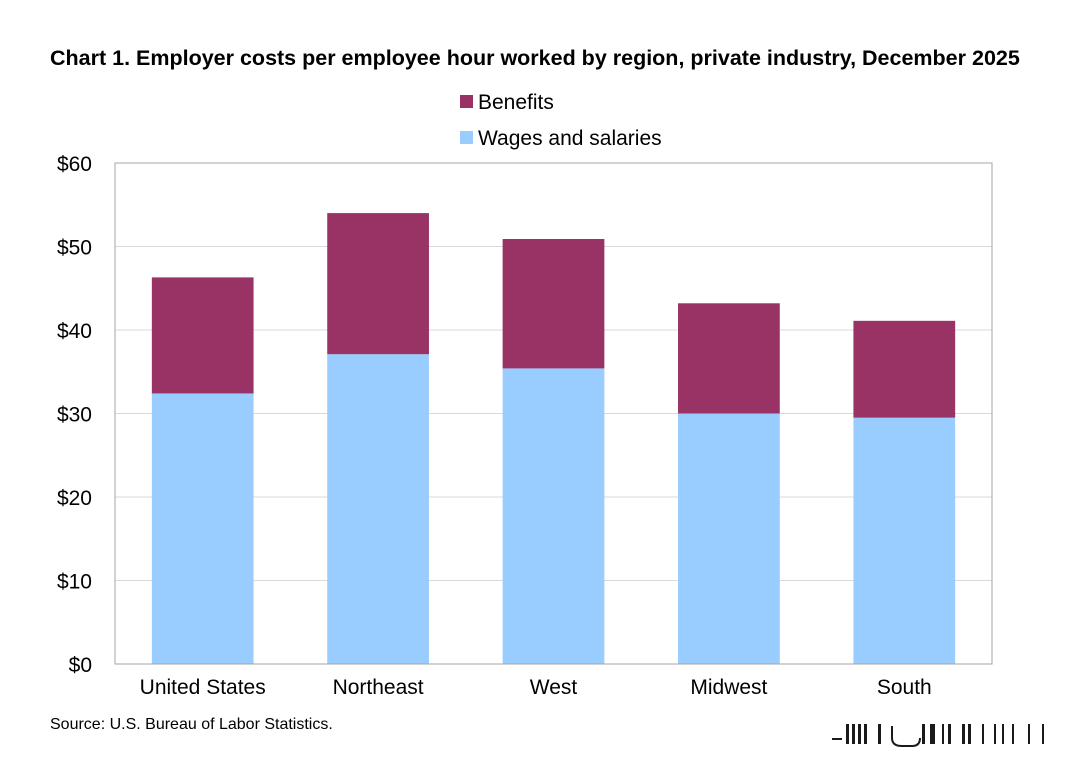 This screenshot has width=1080, height=768. What do you see at coordinates (191, 724) in the screenshot?
I see `source-note: Source: U.S. Bureau of Labor Statistics.` at bounding box center [191, 724].